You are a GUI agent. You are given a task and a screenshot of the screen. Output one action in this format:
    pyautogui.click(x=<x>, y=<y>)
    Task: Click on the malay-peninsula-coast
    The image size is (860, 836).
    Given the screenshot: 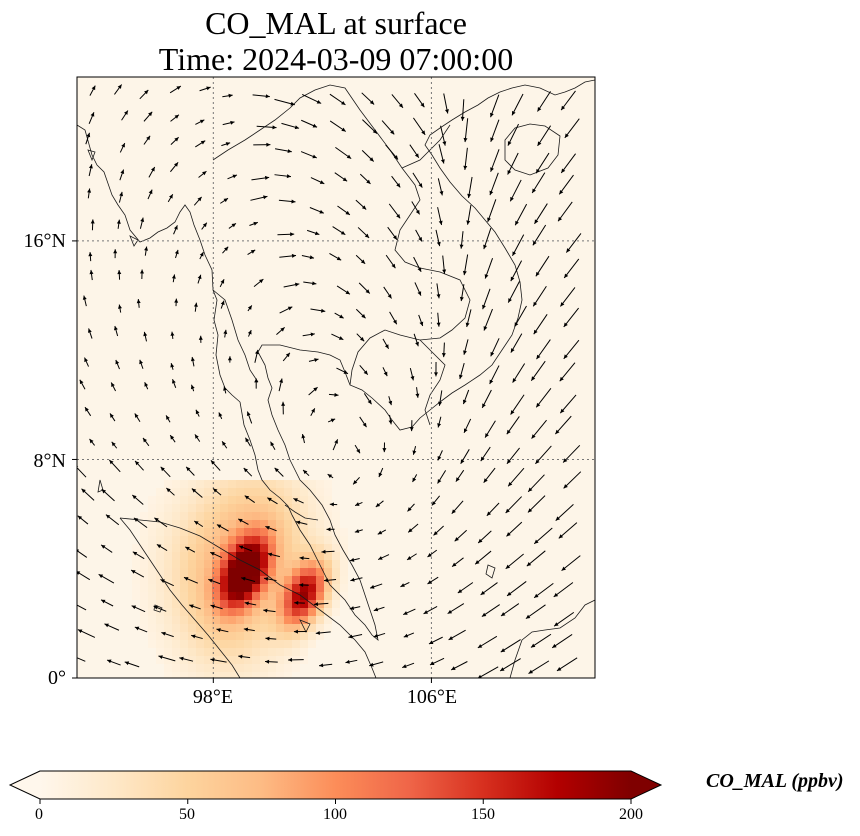 What is the action you would take?
    pyautogui.click(x=335, y=493)
    